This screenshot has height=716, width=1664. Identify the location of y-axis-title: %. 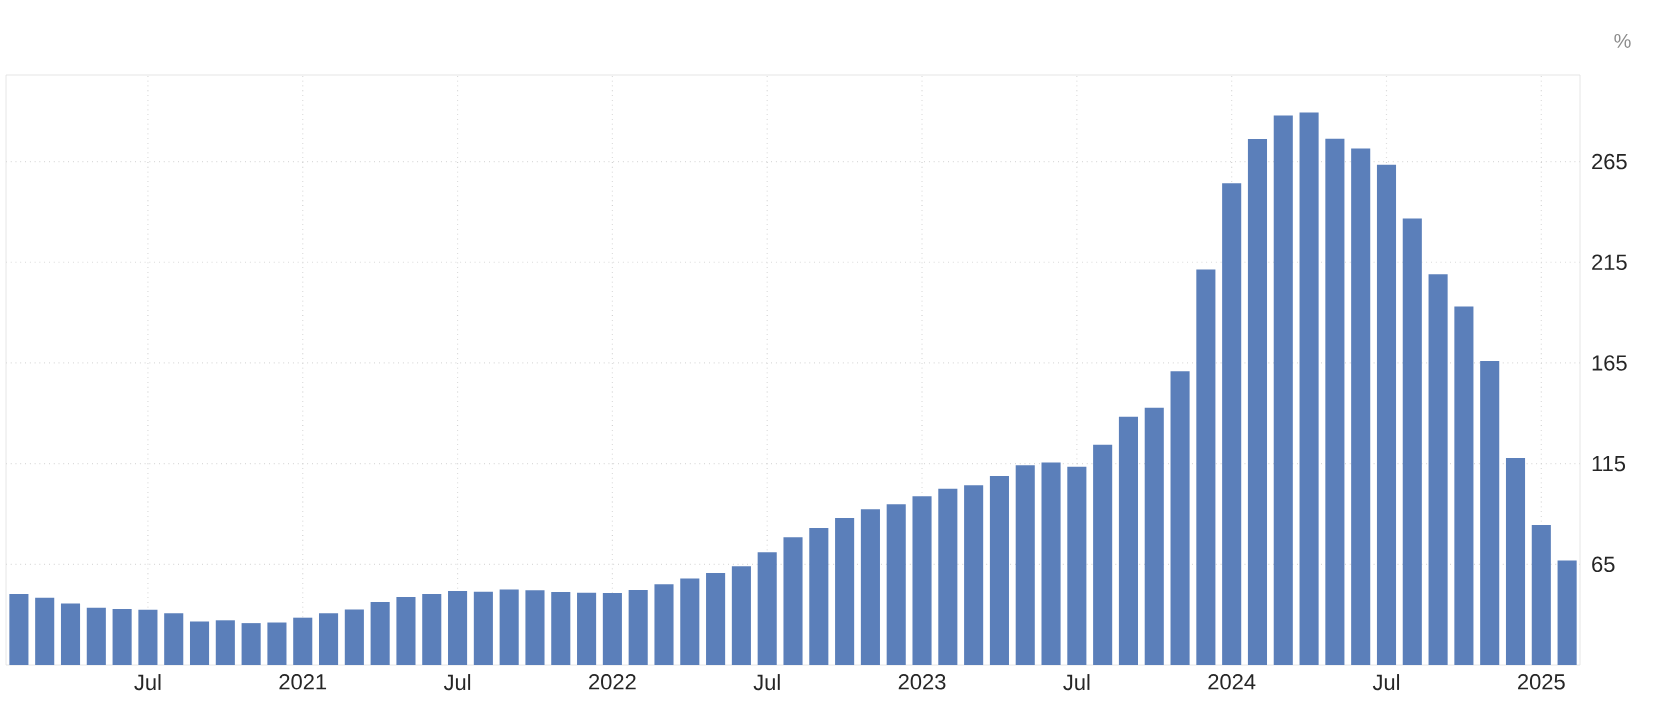
(1622, 40).